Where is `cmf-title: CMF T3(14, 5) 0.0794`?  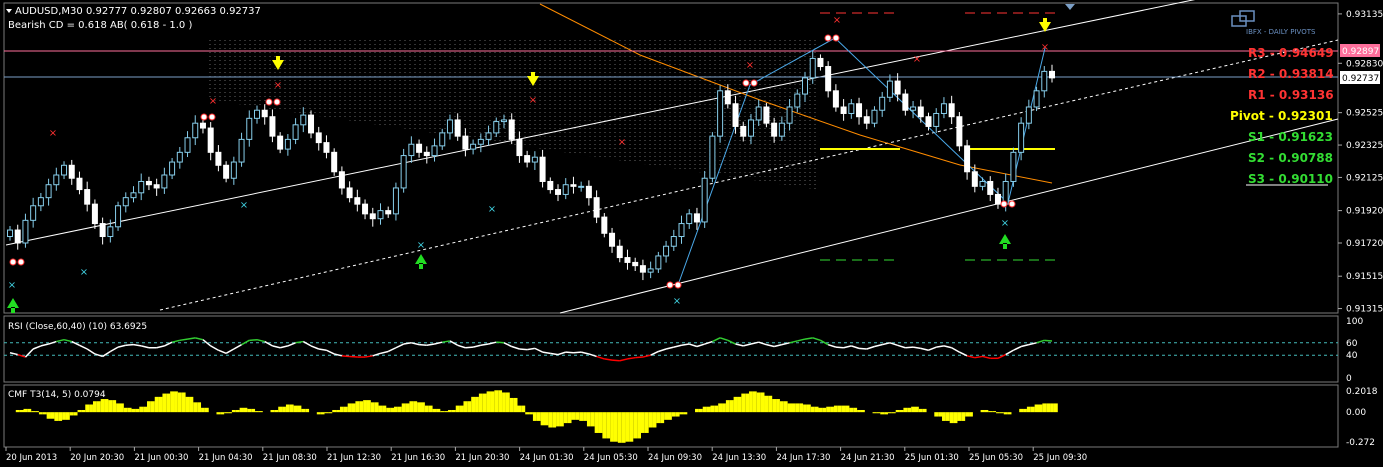
cmf-title: CMF T3(14, 5) 0.0794 is located at coordinates (57, 395).